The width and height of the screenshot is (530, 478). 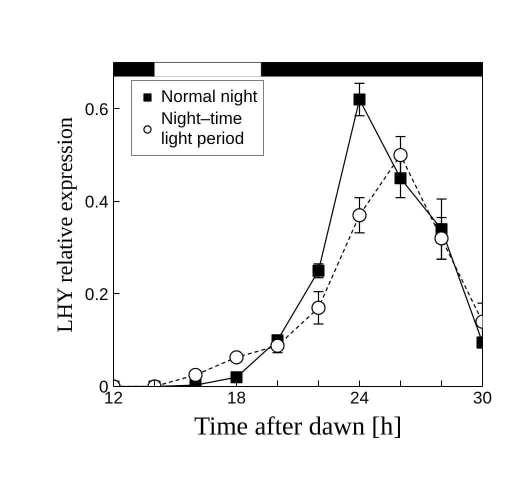 I want to click on y-tick-label: 0.6, so click(x=96, y=109).